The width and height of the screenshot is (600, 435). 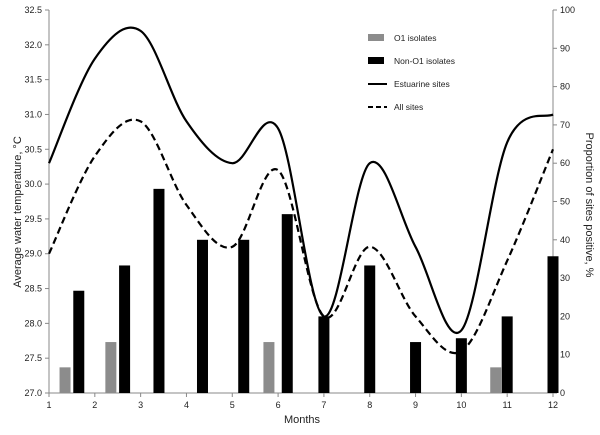 I want to click on x-tick-label: 2, so click(x=94, y=405).